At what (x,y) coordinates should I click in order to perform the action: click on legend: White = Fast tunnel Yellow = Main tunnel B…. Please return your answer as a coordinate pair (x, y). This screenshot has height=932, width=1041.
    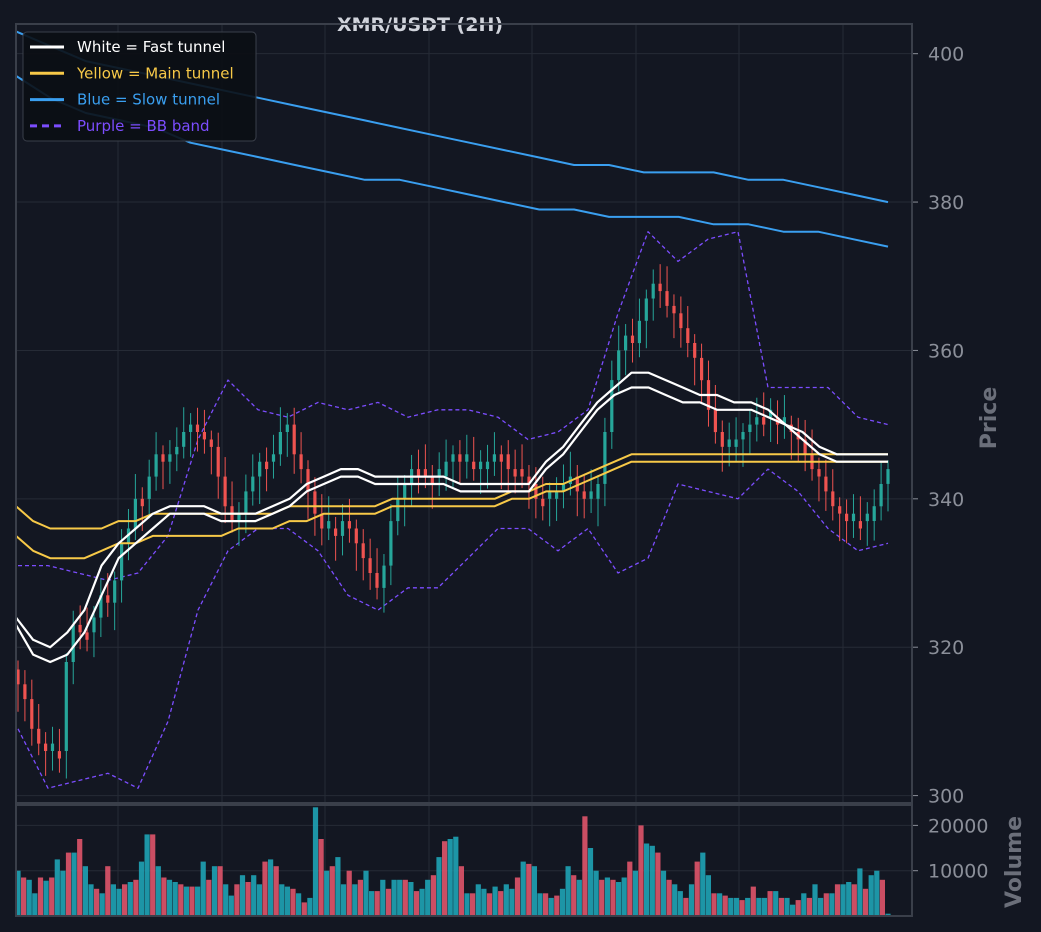
    Looking at the image, I should click on (139, 86).